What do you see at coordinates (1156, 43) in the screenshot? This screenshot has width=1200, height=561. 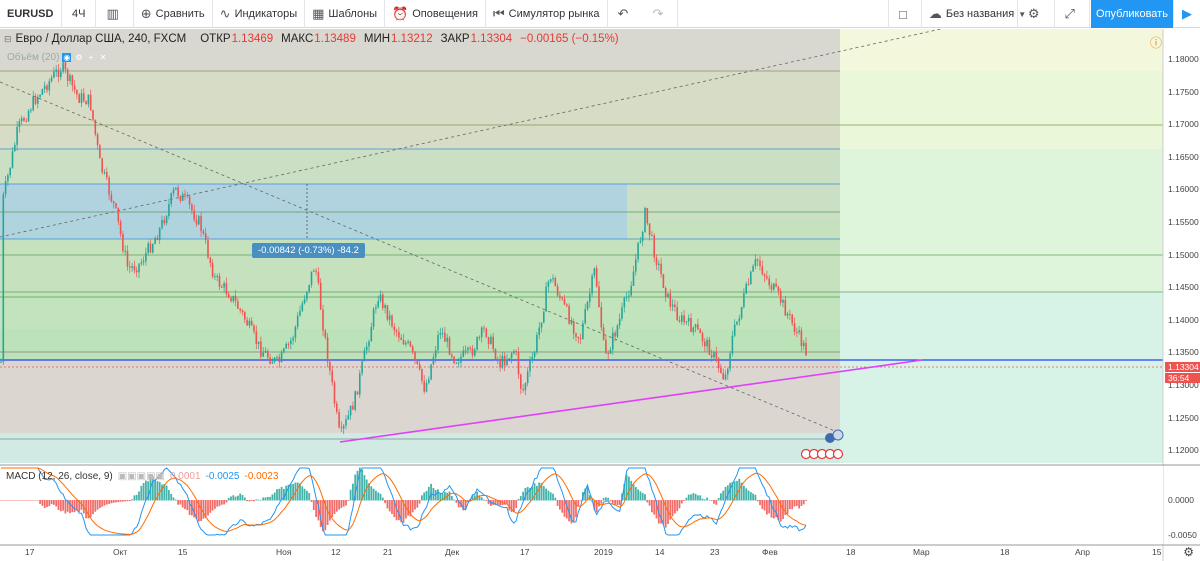 I see `warning-icon: ⓘ` at bounding box center [1156, 43].